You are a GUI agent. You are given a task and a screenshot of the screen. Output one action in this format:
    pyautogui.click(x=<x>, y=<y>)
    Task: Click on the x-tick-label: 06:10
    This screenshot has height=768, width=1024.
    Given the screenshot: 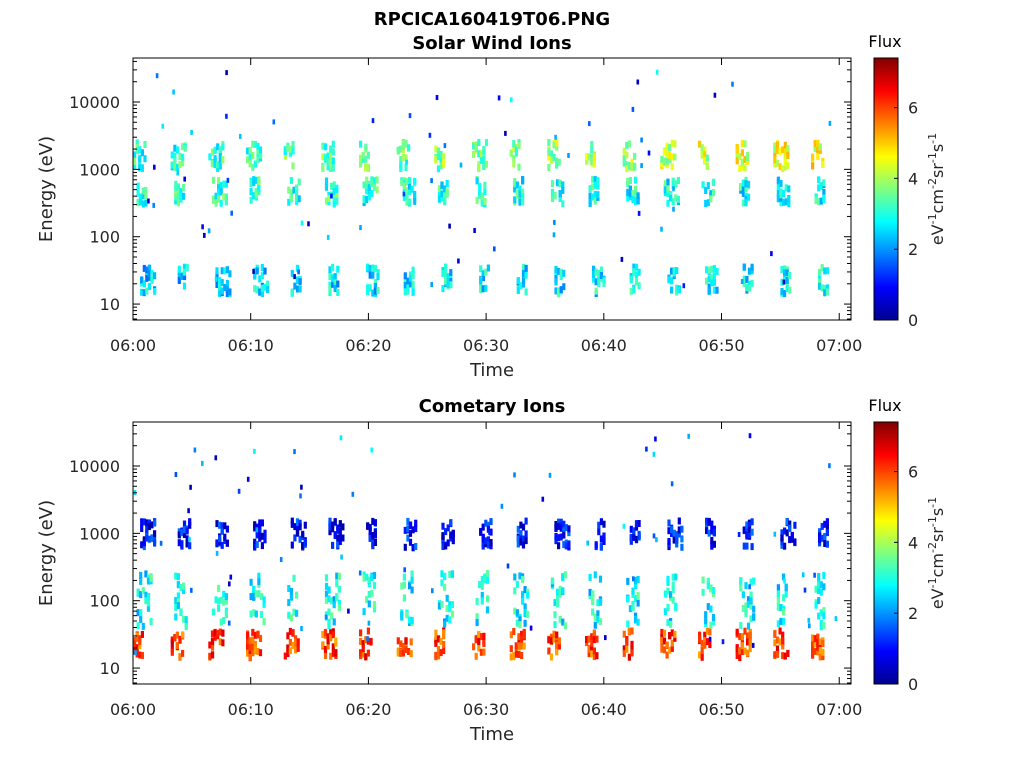 What is the action you would take?
    pyautogui.click(x=251, y=709)
    